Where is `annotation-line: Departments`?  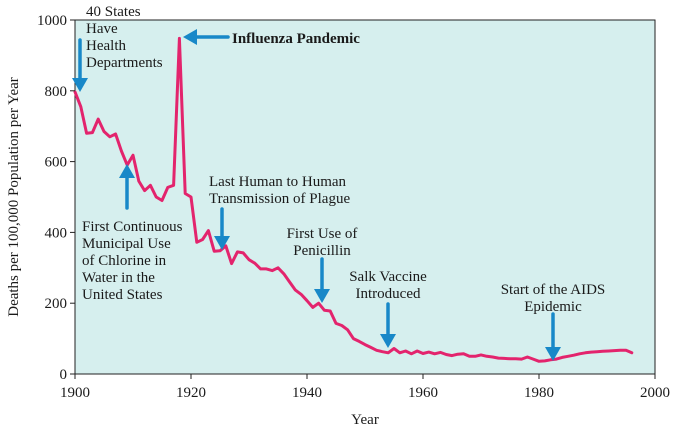 annotation-line: Departments is located at coordinates (124, 63).